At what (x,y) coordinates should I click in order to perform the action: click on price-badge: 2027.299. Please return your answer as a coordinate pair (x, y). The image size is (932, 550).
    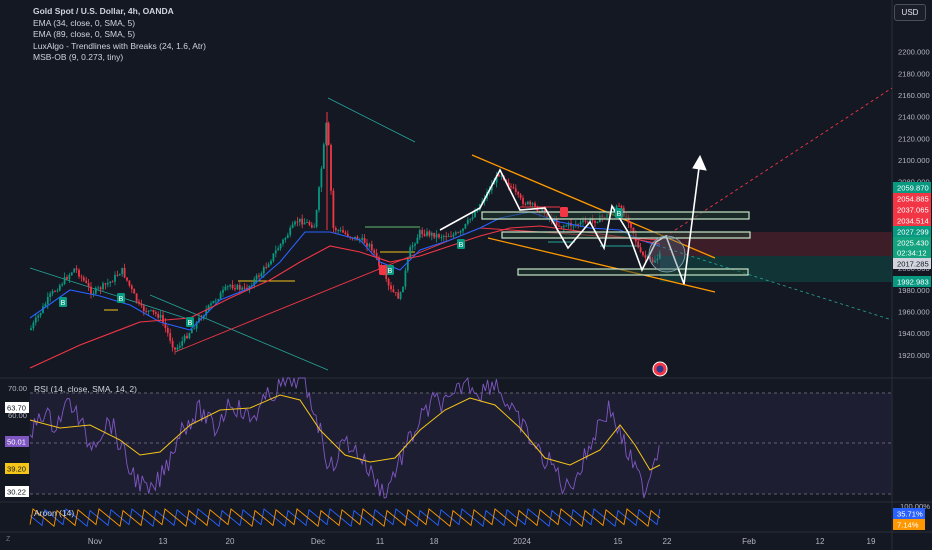
    Looking at the image, I should click on (912, 231).